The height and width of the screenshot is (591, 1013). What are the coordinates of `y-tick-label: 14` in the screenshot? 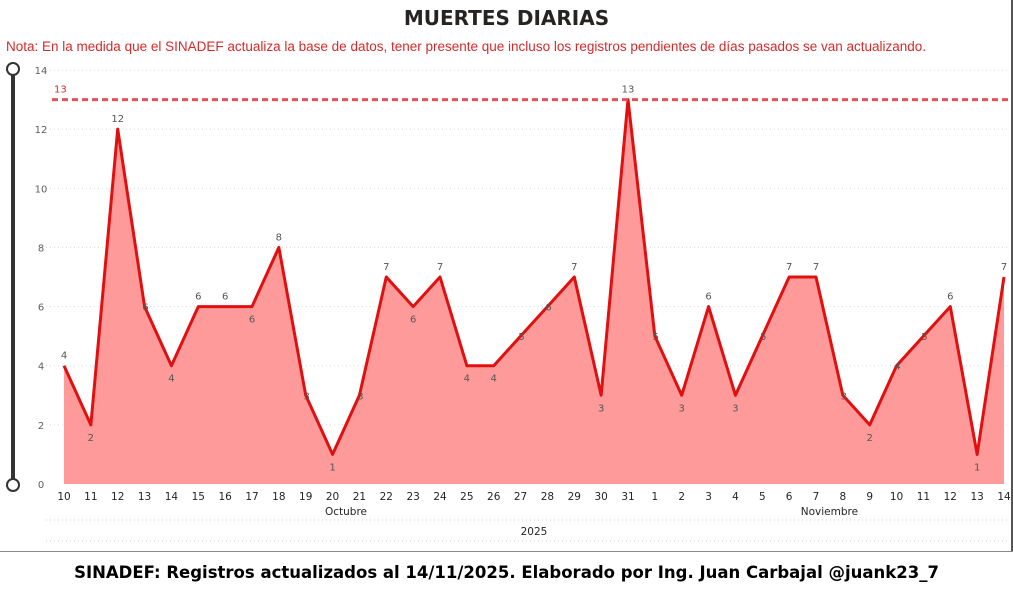 It's located at (41, 71).